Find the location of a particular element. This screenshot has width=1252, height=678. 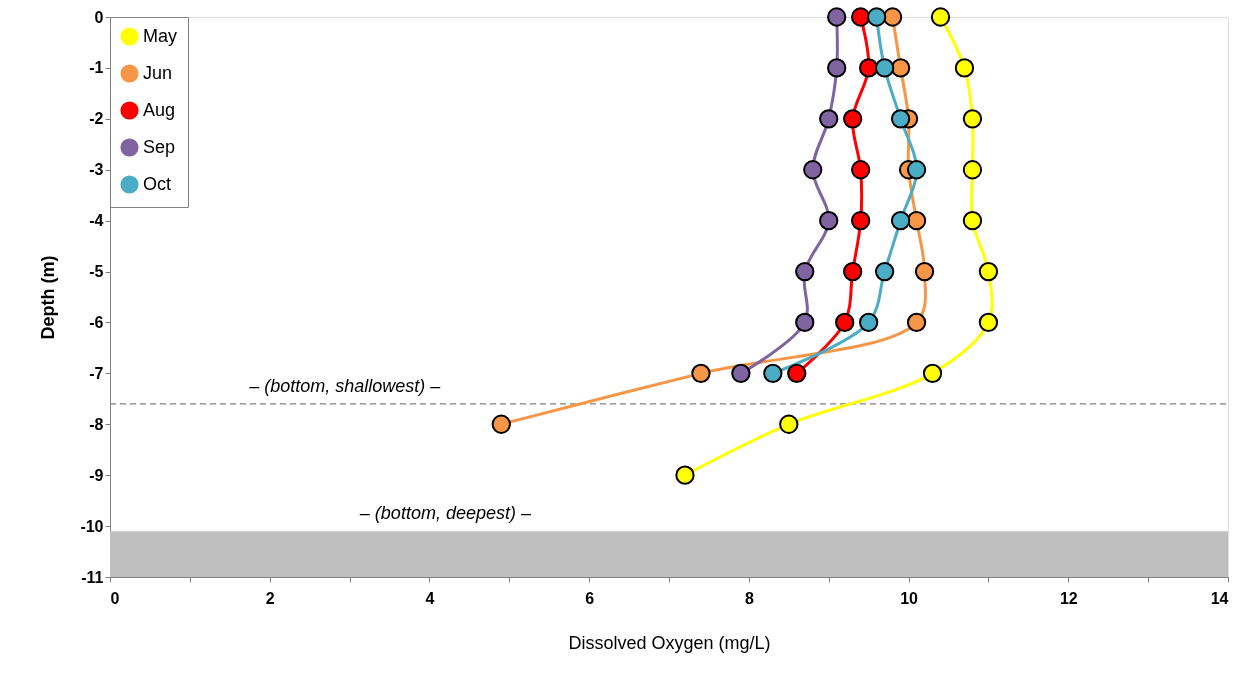

y-axis-title: Depth (m) is located at coordinates (48, 297).